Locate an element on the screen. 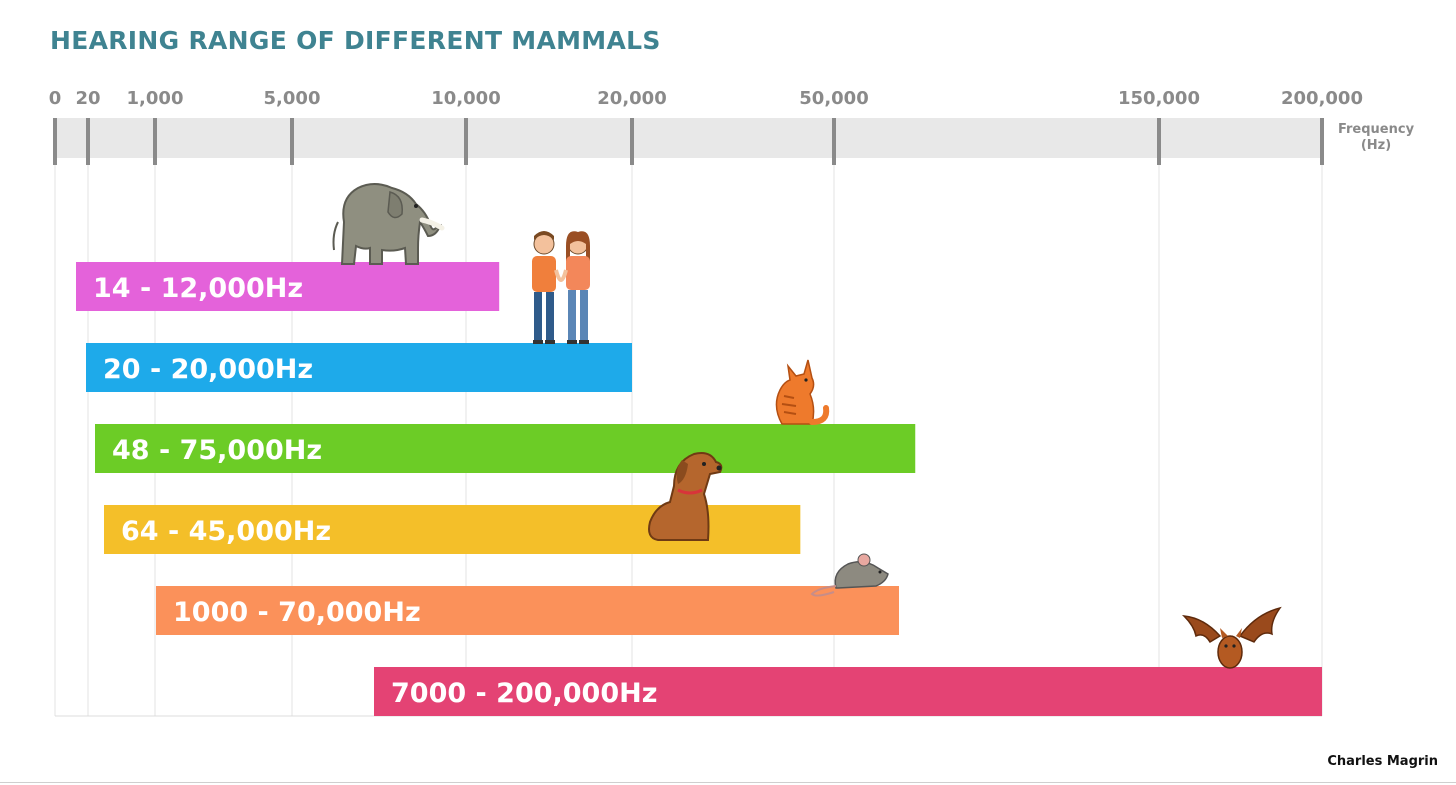 Image resolution: width=1456 pixels, height=785 pixels. bar-mouse: 1000 - 70,000Hz is located at coordinates (527, 610).